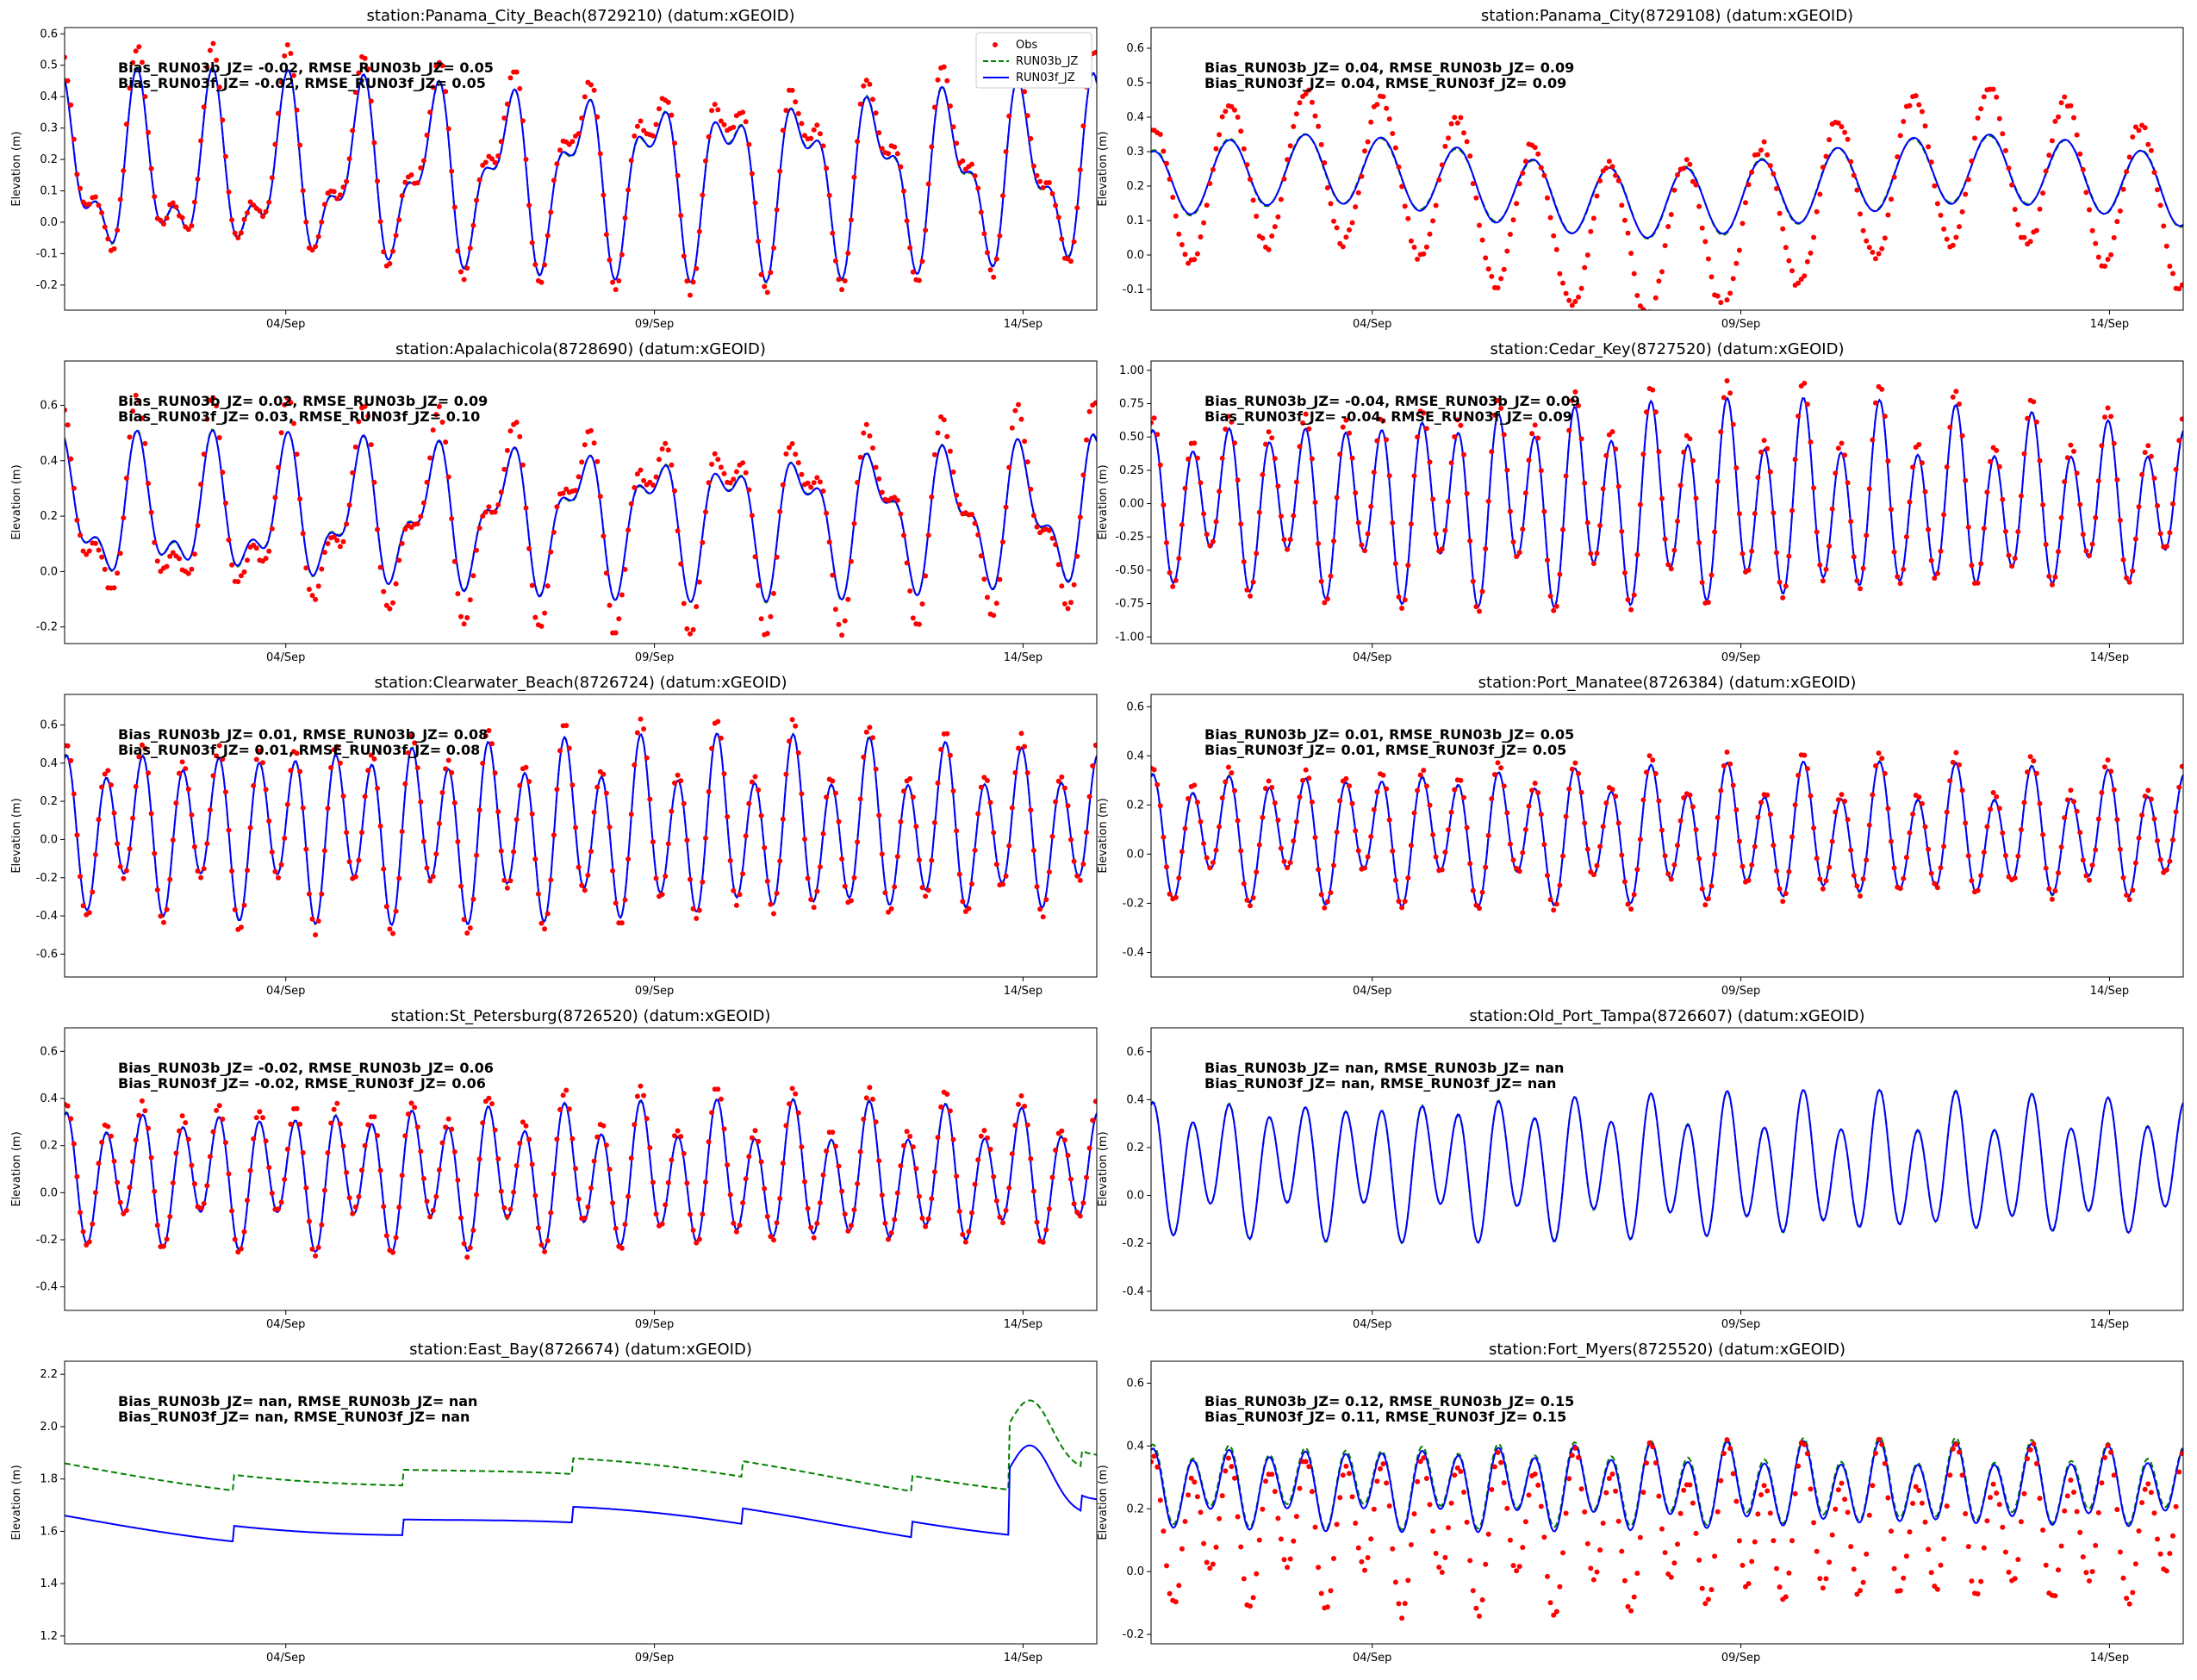  Describe the element at coordinates (1667, 1166) in the screenshot. I see `series-line-RUN03f_JZ` at that location.